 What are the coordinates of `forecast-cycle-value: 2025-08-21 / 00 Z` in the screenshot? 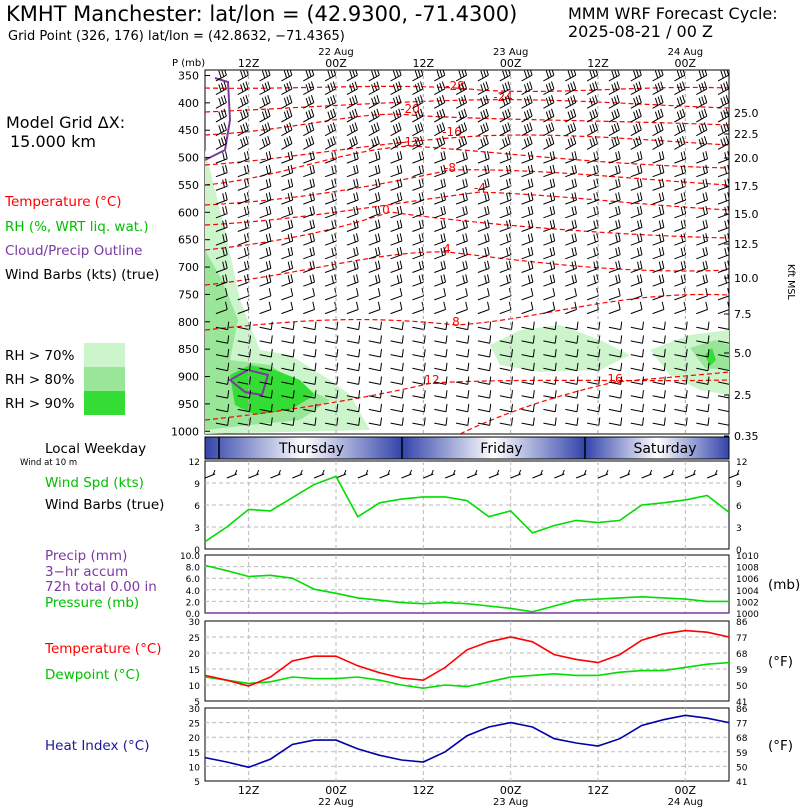 It's located at (640, 31).